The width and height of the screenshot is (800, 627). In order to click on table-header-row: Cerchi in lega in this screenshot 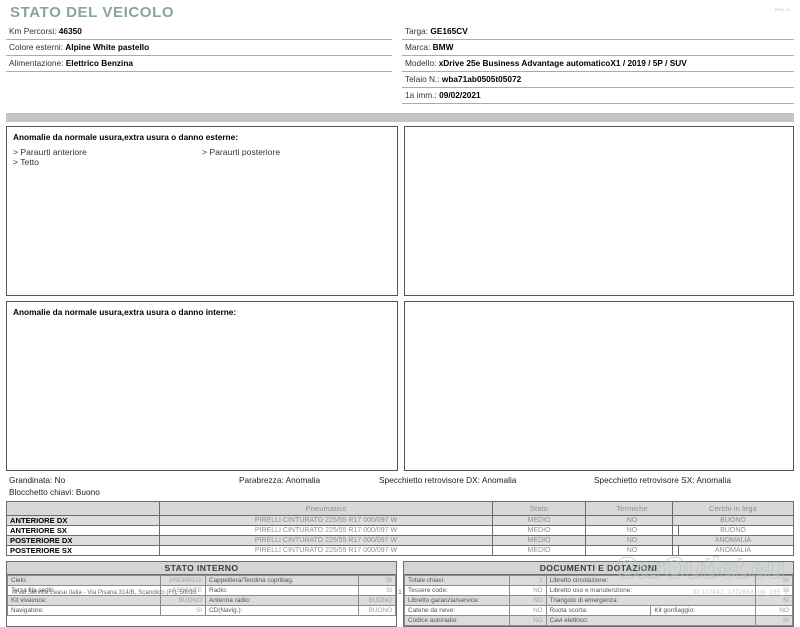, I will do `click(733, 508)`.